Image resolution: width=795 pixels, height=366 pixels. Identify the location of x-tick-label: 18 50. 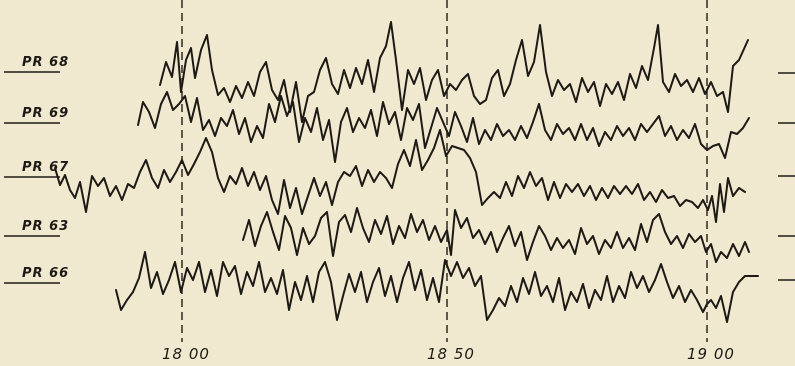
(451, 354).